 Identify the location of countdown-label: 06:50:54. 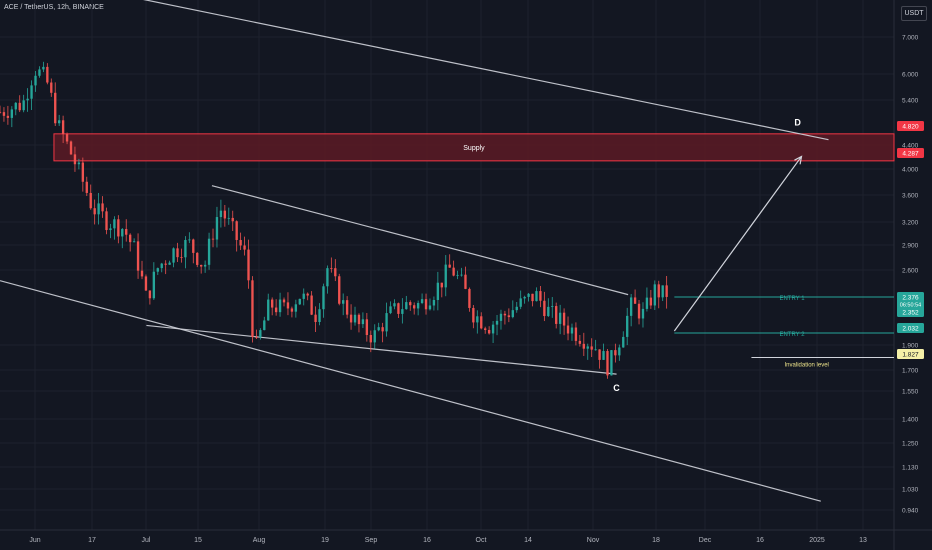
(910, 306).